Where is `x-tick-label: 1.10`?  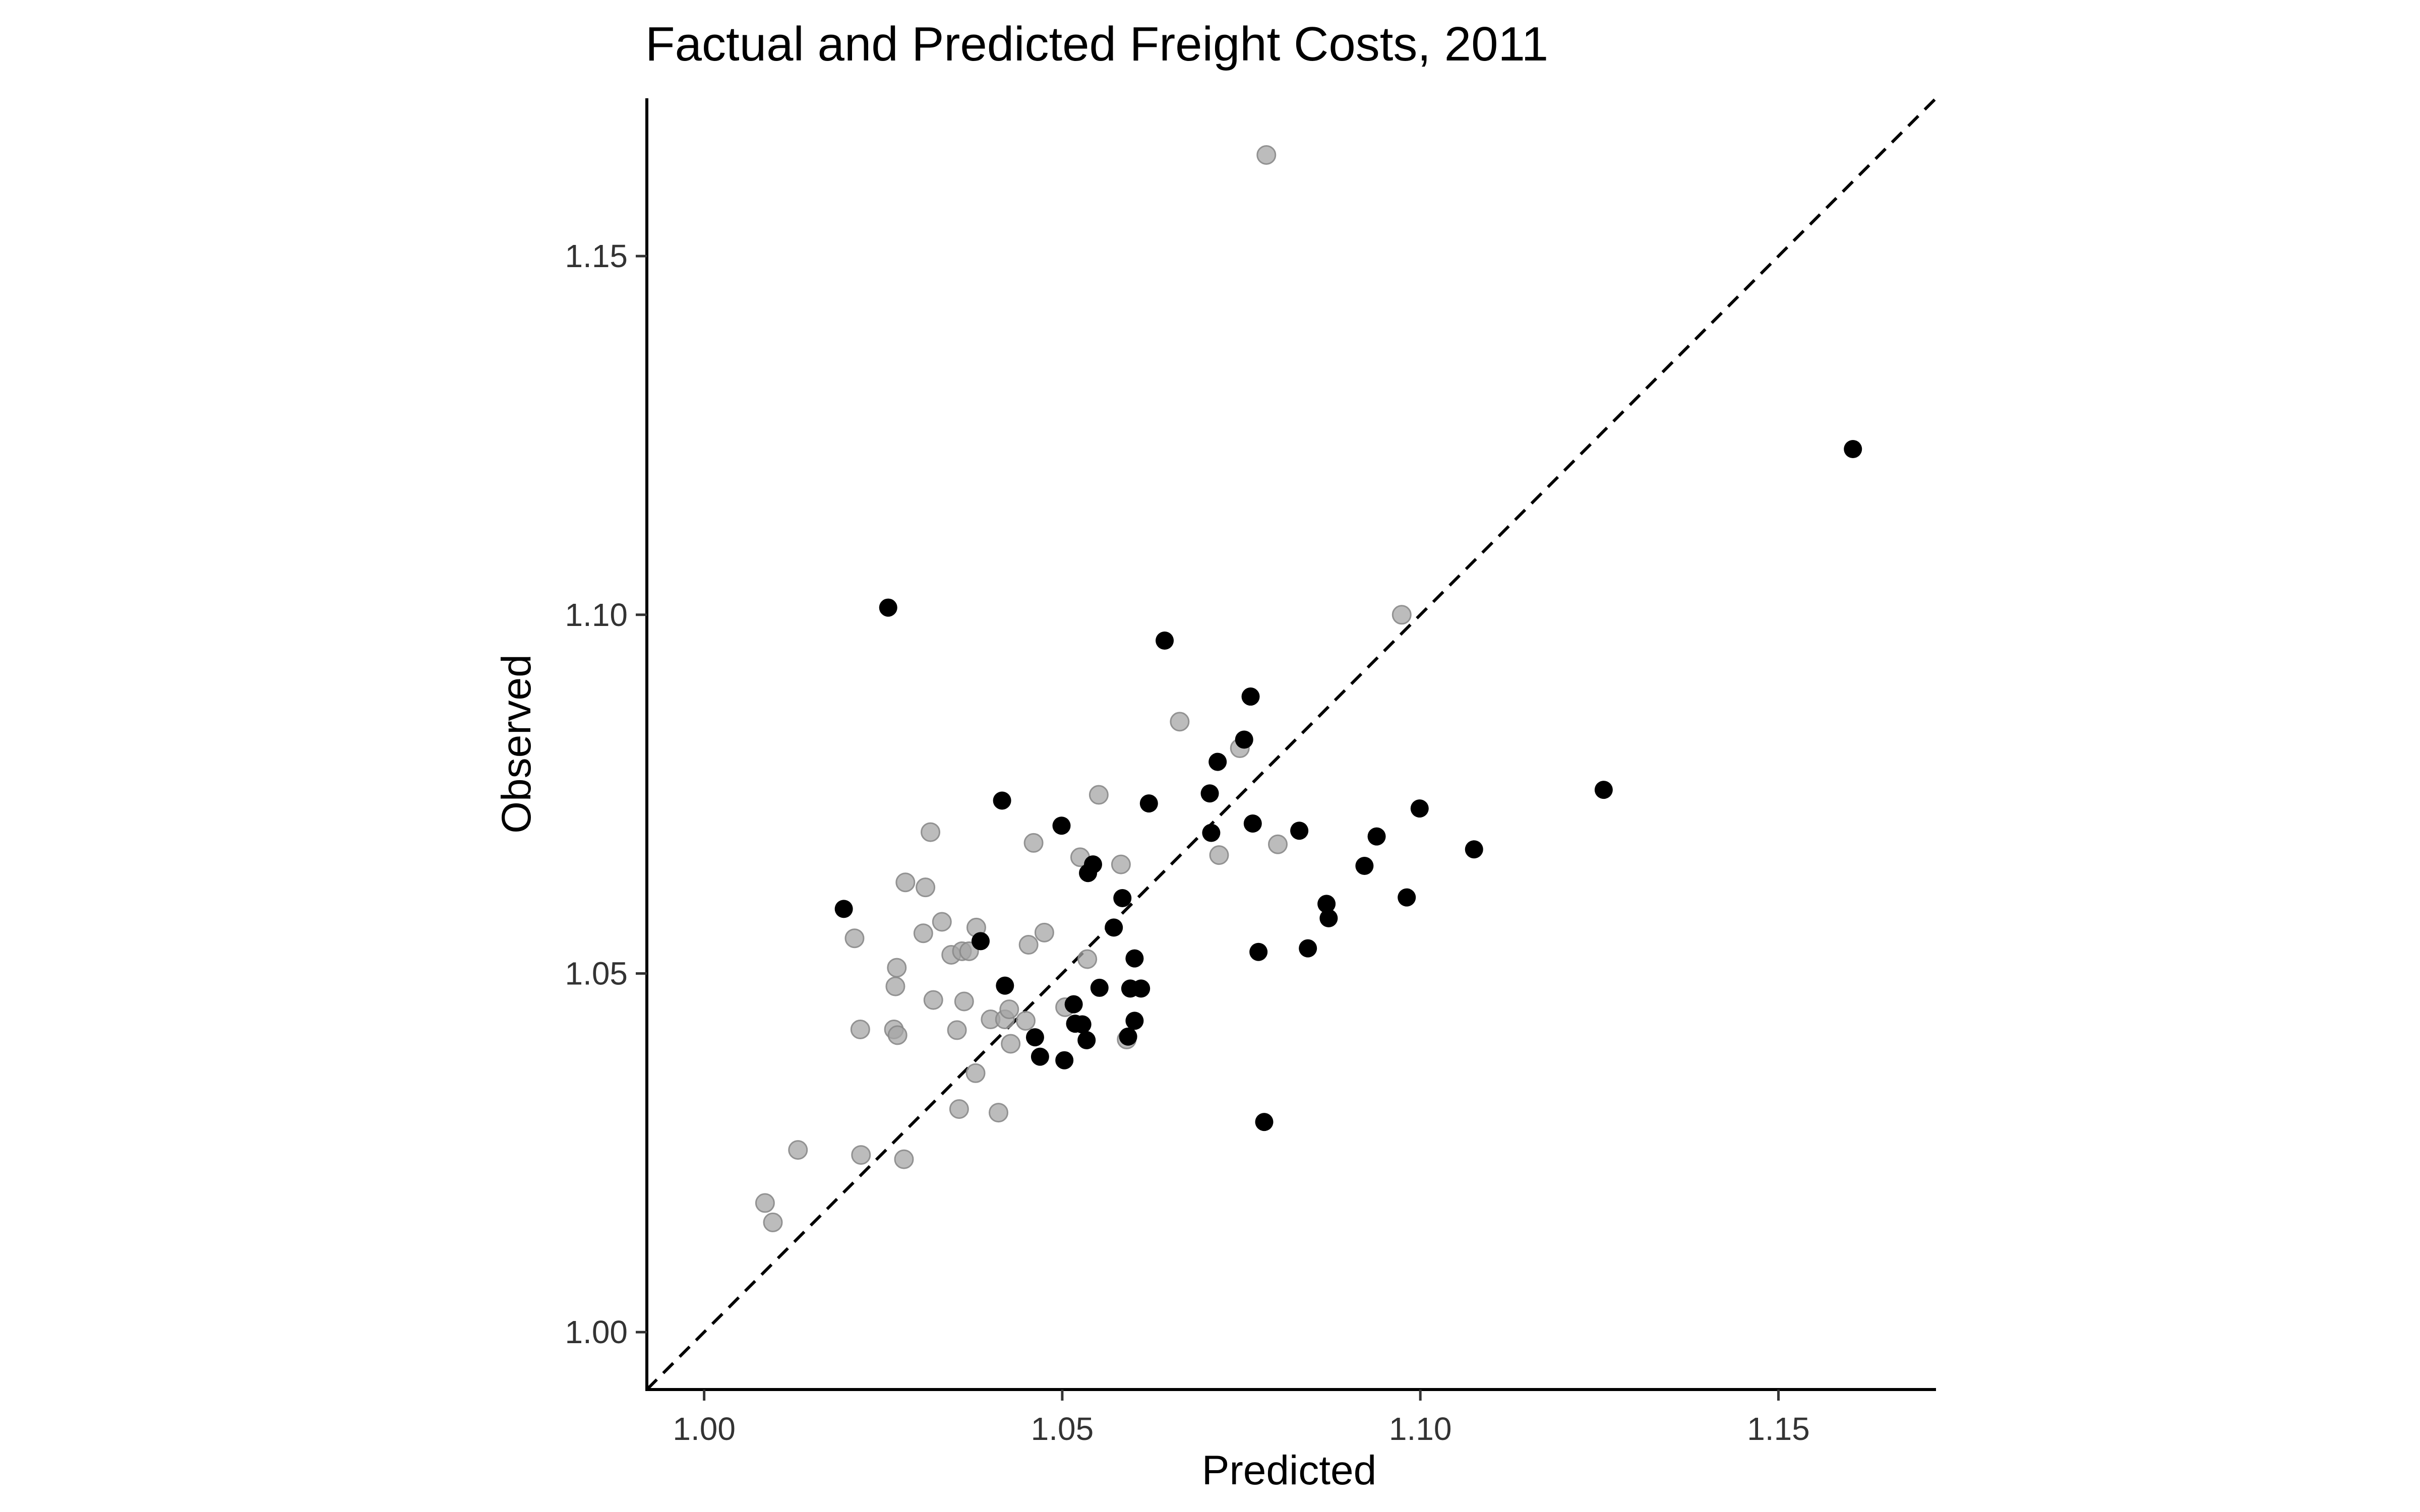
x-tick-label: 1.10 is located at coordinates (1420, 1429).